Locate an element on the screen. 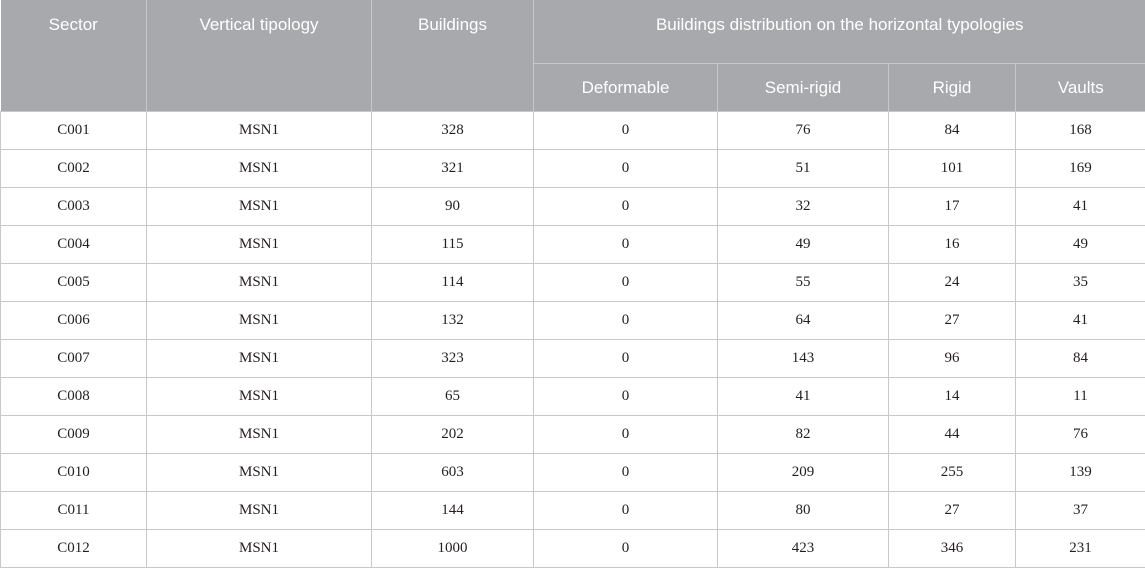 The image size is (1145, 568). cell-rigid: 24 is located at coordinates (952, 283).